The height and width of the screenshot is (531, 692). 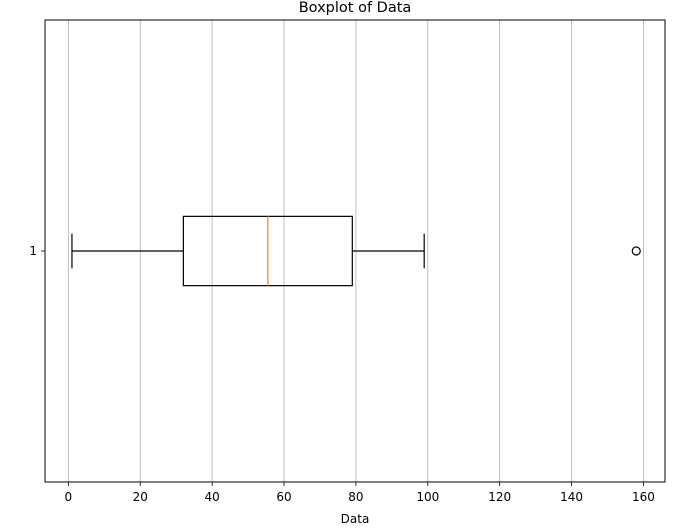 What do you see at coordinates (140, 497) in the screenshot?
I see `x-tick-label: 20` at bounding box center [140, 497].